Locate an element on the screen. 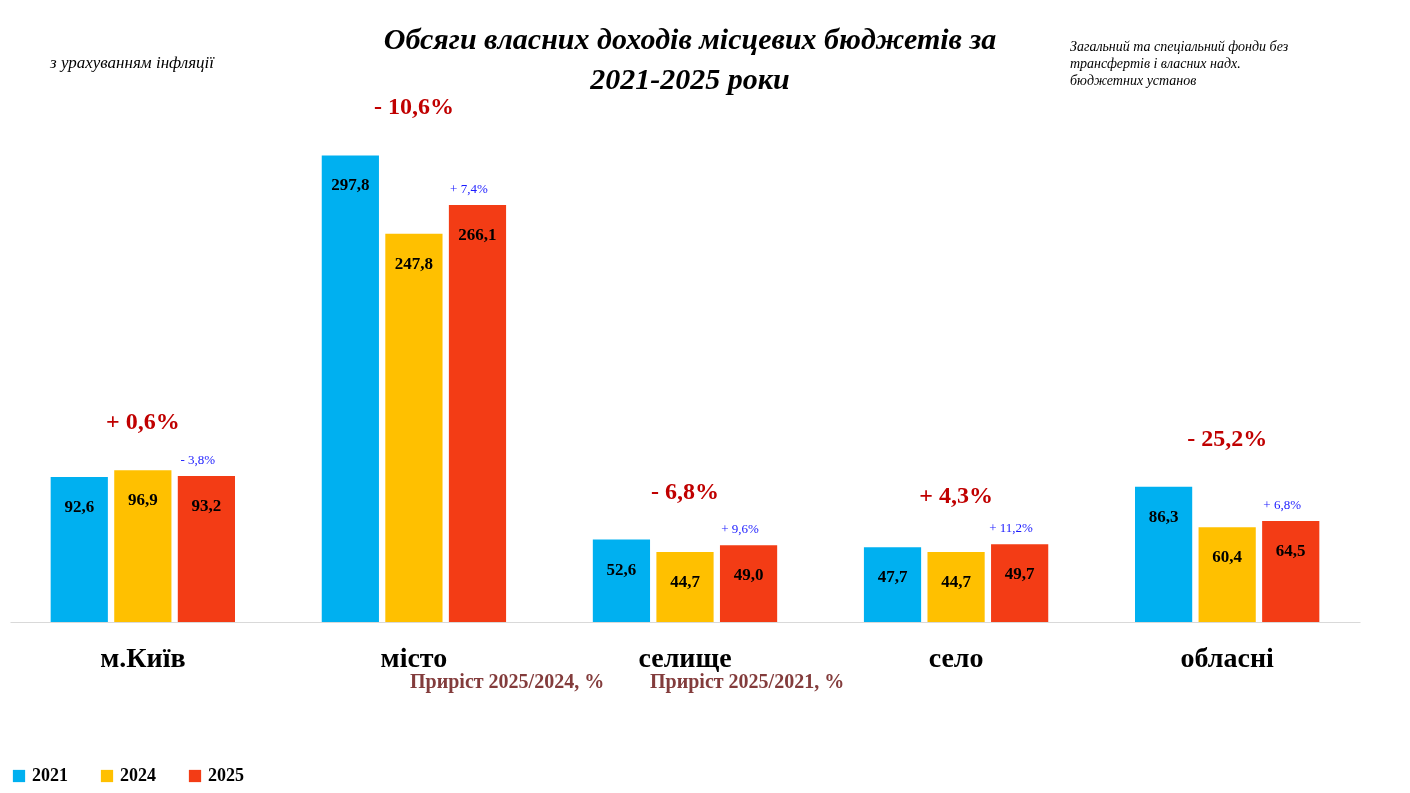 Image resolution: width=1410 pixels, height=793 pixels. data-label: 297,8 is located at coordinates (350, 185).